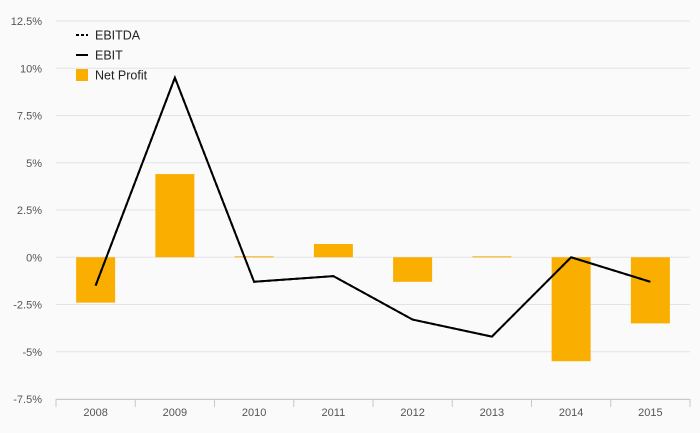  What do you see at coordinates (650, 413) in the screenshot?
I see `x-tick-label: 2015` at bounding box center [650, 413].